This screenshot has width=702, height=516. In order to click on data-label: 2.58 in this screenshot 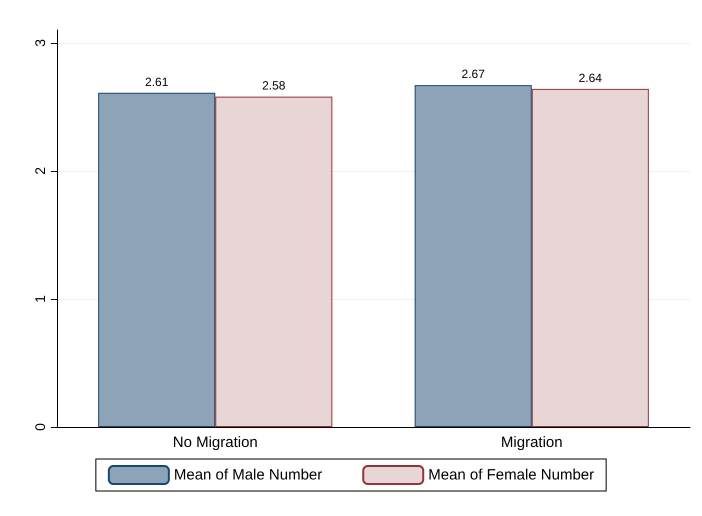, I will do `click(274, 85)`.